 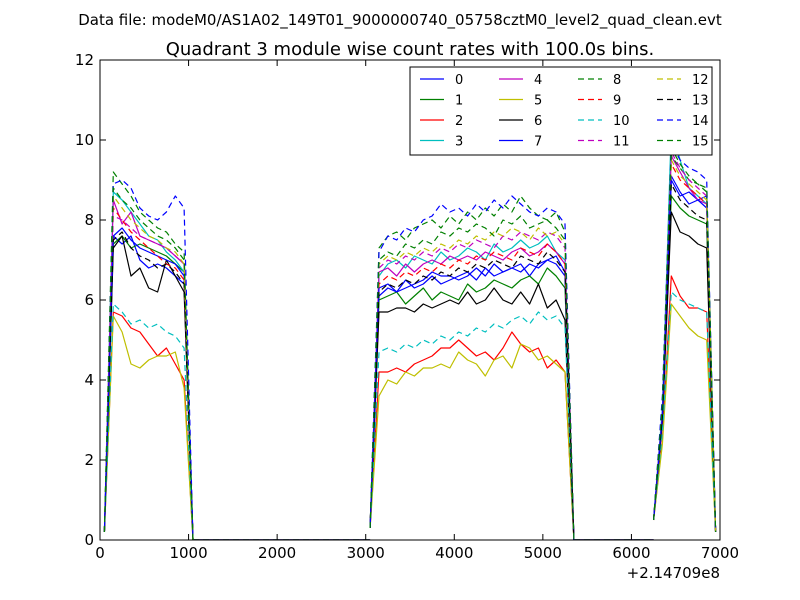 What do you see at coordinates (89, 300) in the screenshot?
I see `y-tick-label: 6` at bounding box center [89, 300].